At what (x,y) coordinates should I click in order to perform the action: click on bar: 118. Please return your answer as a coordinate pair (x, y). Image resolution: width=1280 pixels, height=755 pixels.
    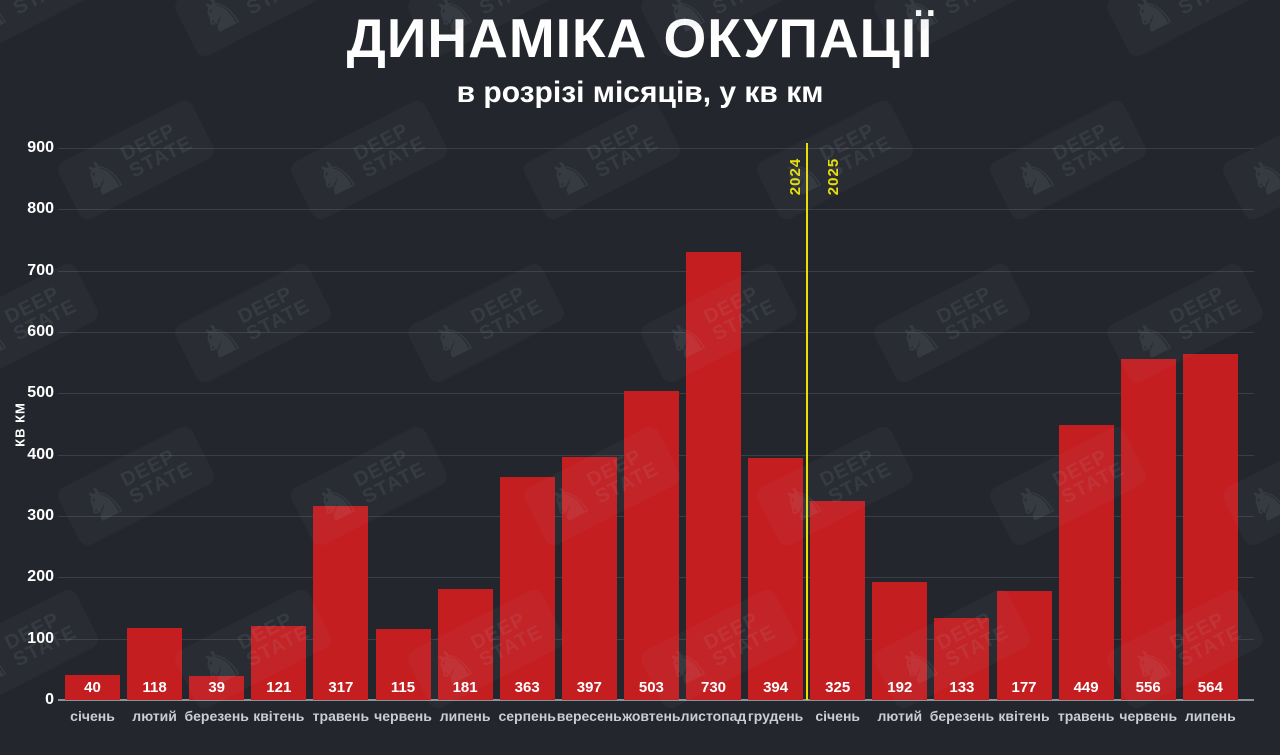
    Looking at the image, I should click on (155, 663).